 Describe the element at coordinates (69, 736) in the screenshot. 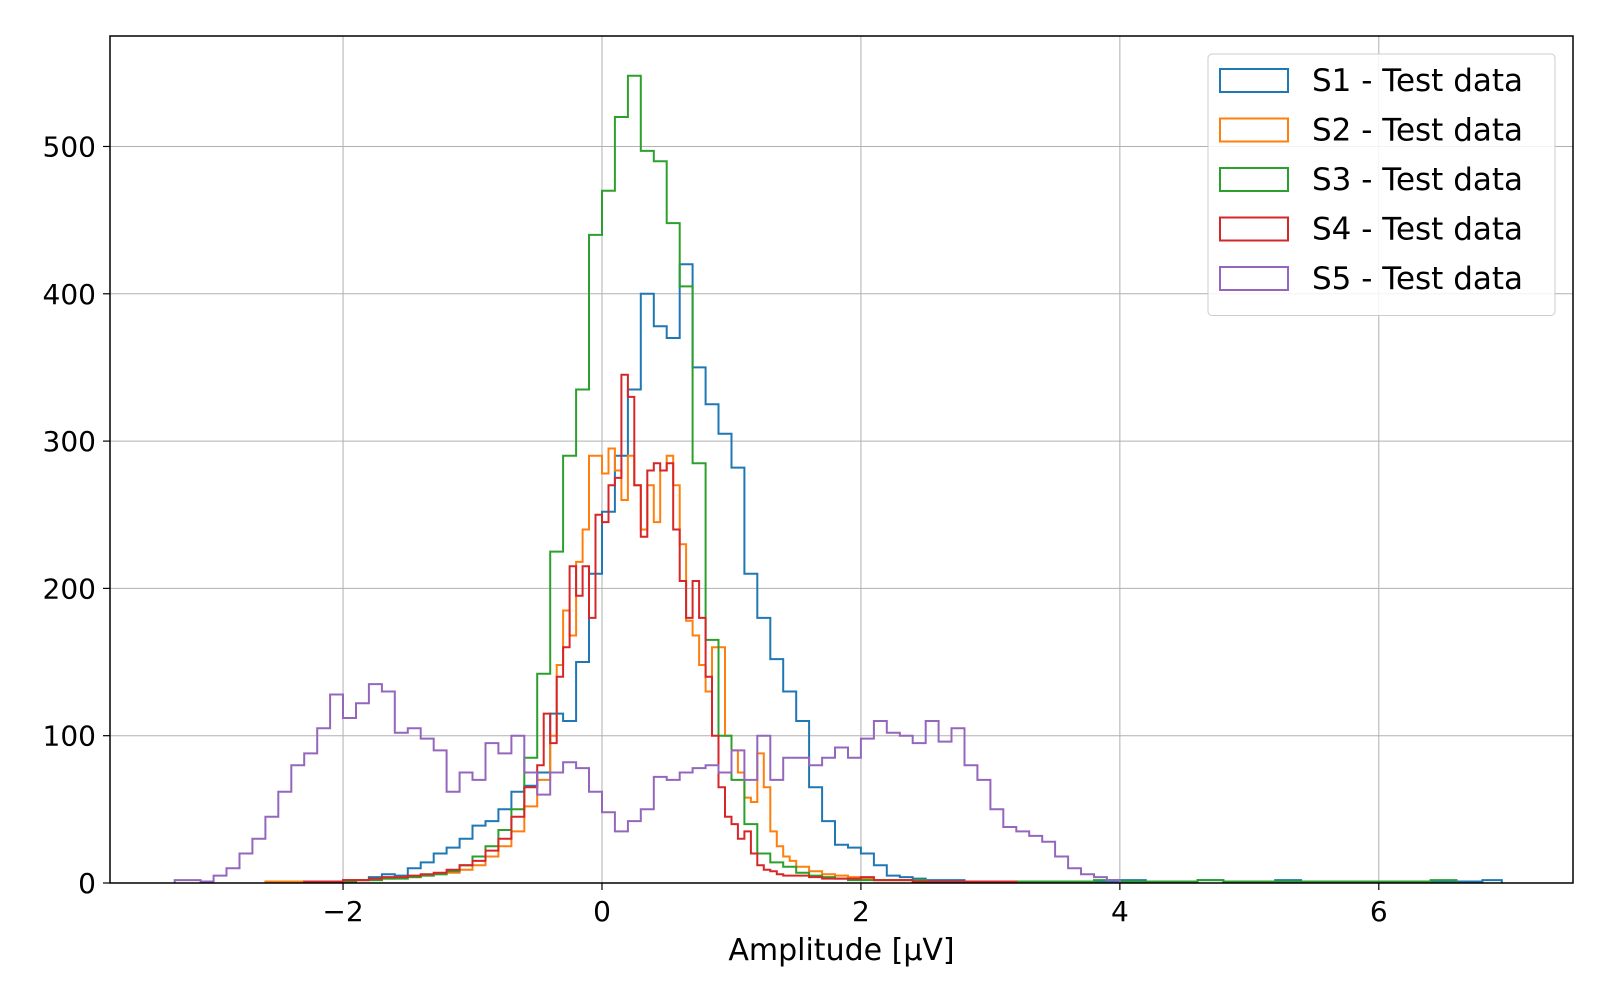

I see `y-tick-label: 100` at that location.